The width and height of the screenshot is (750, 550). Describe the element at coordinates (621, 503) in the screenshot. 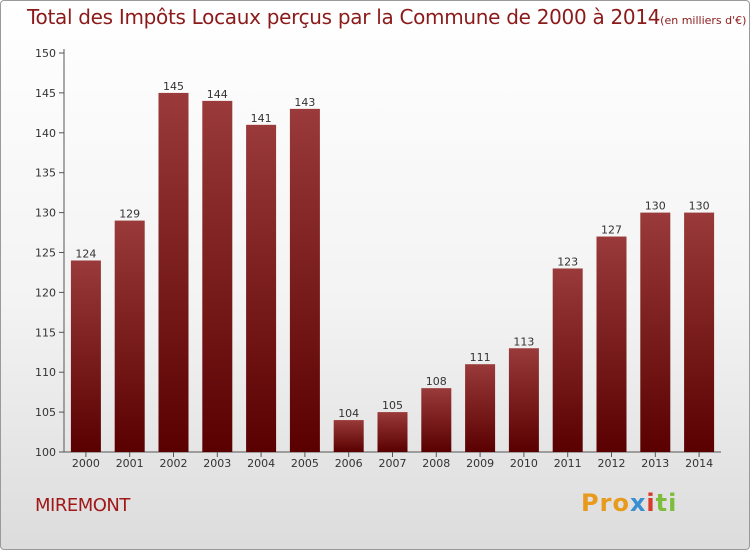

I see `brand-logo-letter: o` at that location.